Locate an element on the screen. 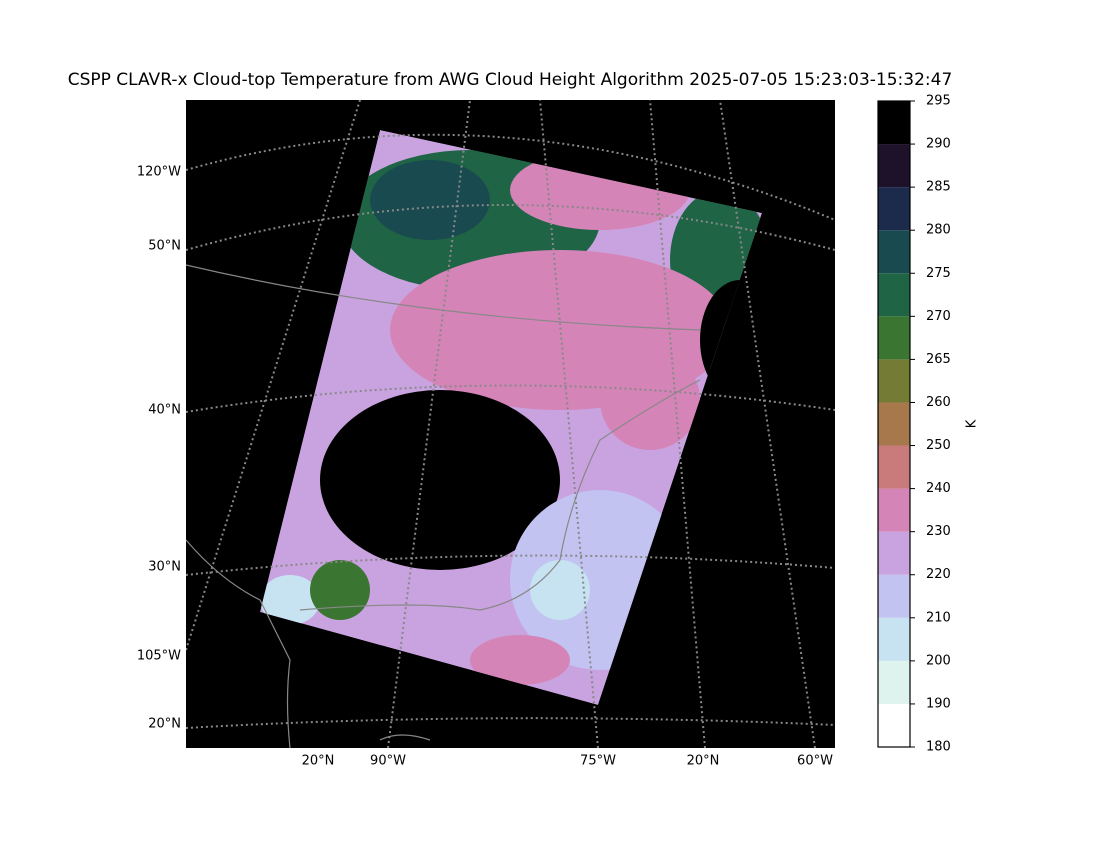 The image size is (1120, 844). map-label: 75°W is located at coordinates (598, 761).